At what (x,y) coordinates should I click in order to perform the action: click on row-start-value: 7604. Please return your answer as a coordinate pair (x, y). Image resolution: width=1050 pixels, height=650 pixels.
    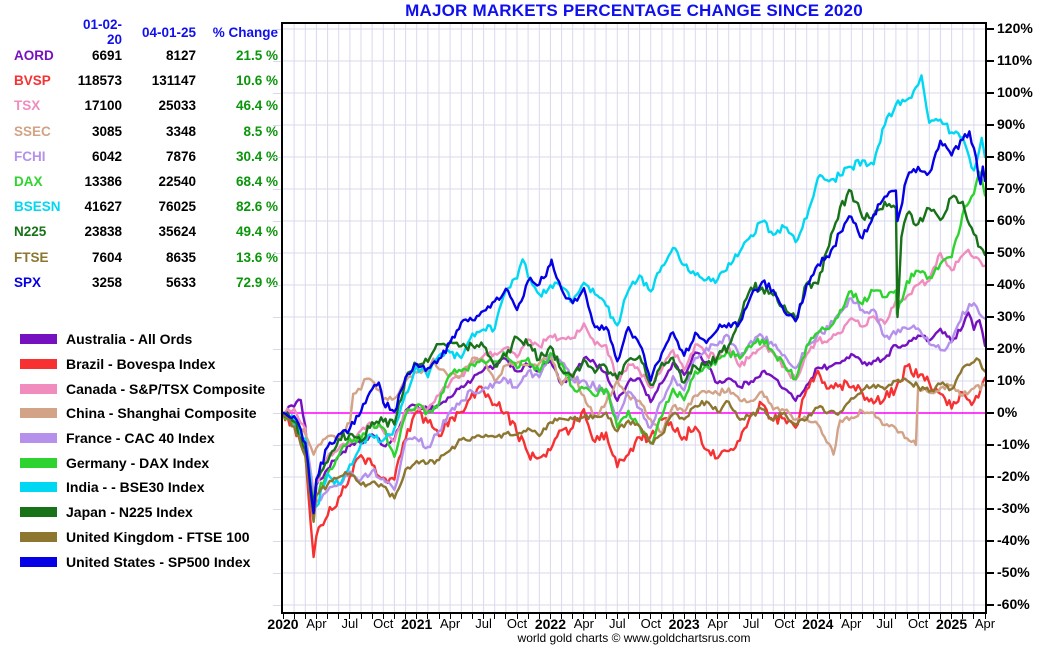
    Looking at the image, I should click on (106, 257).